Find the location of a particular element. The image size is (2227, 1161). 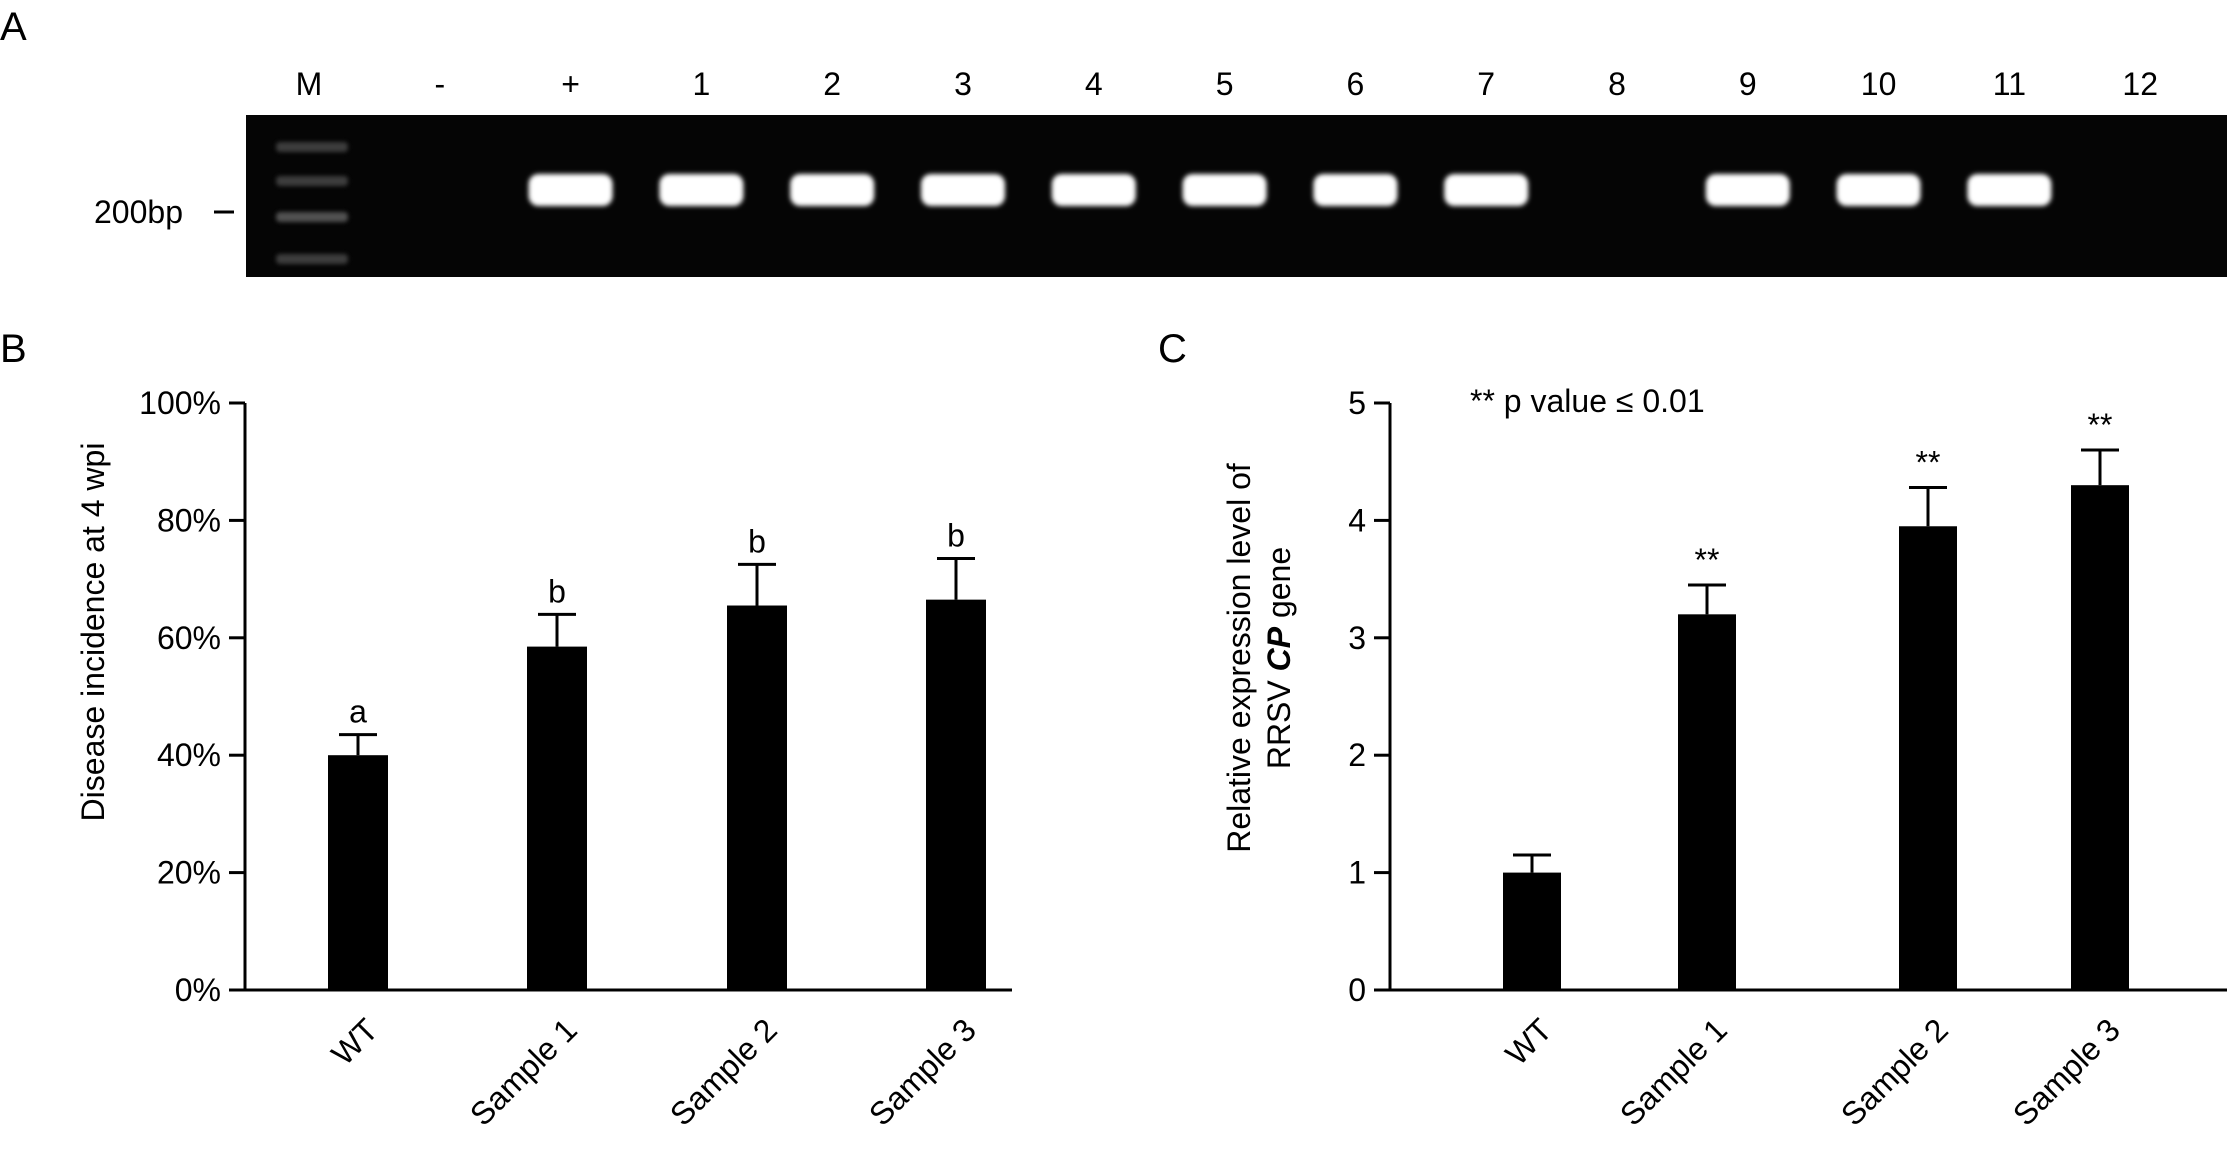

significance-note: ** p value ≤ 0.01 is located at coordinates (1587, 401).